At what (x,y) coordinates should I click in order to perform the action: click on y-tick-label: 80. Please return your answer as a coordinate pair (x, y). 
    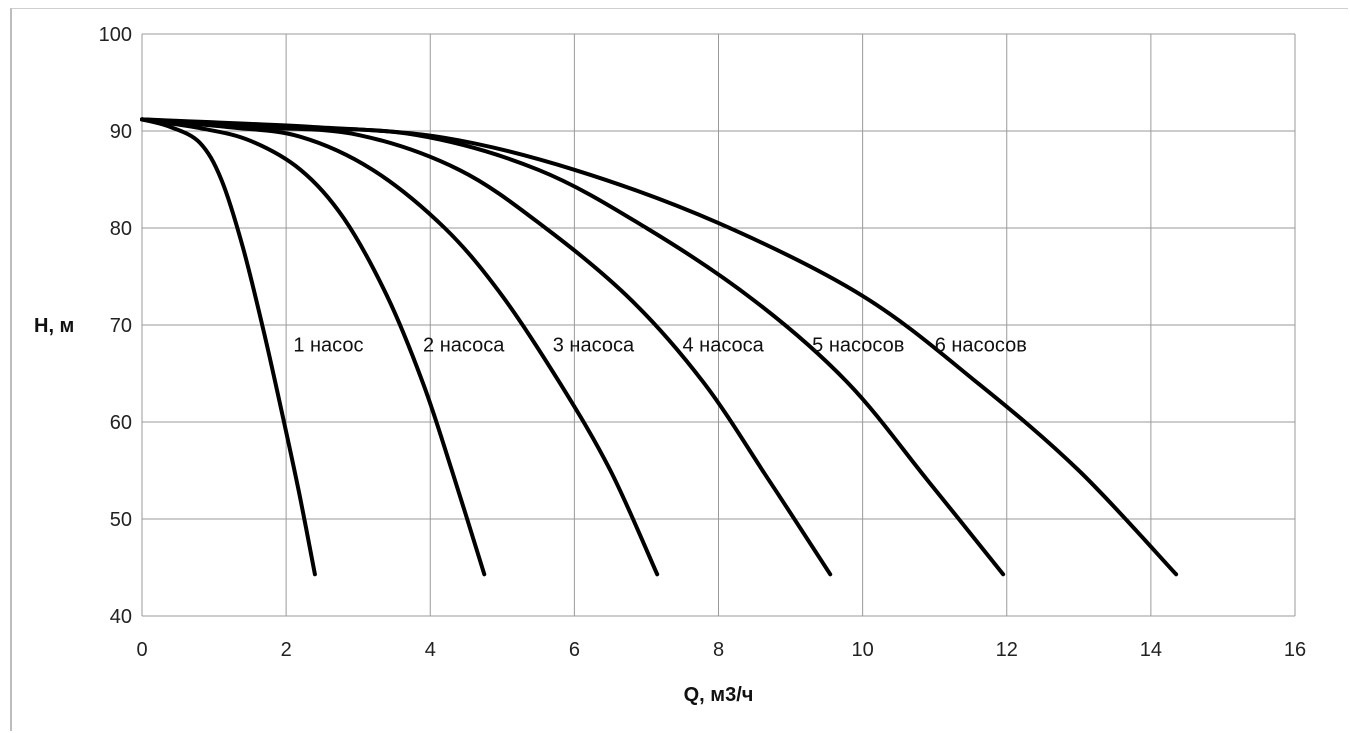
    Looking at the image, I should click on (121, 229).